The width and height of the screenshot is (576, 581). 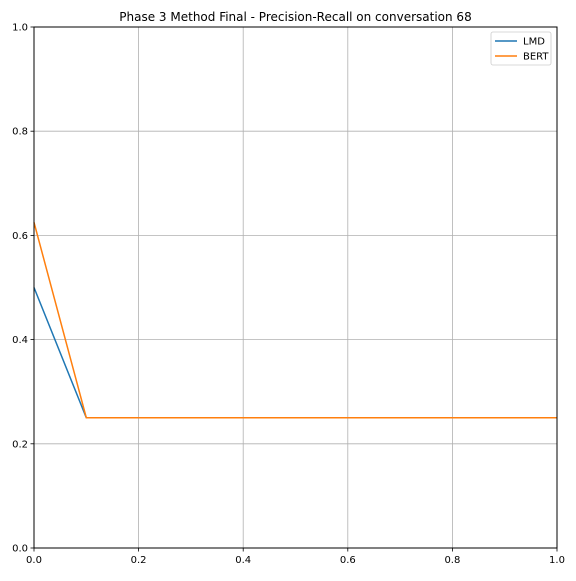 I want to click on legend-label: BERT, so click(x=536, y=57).